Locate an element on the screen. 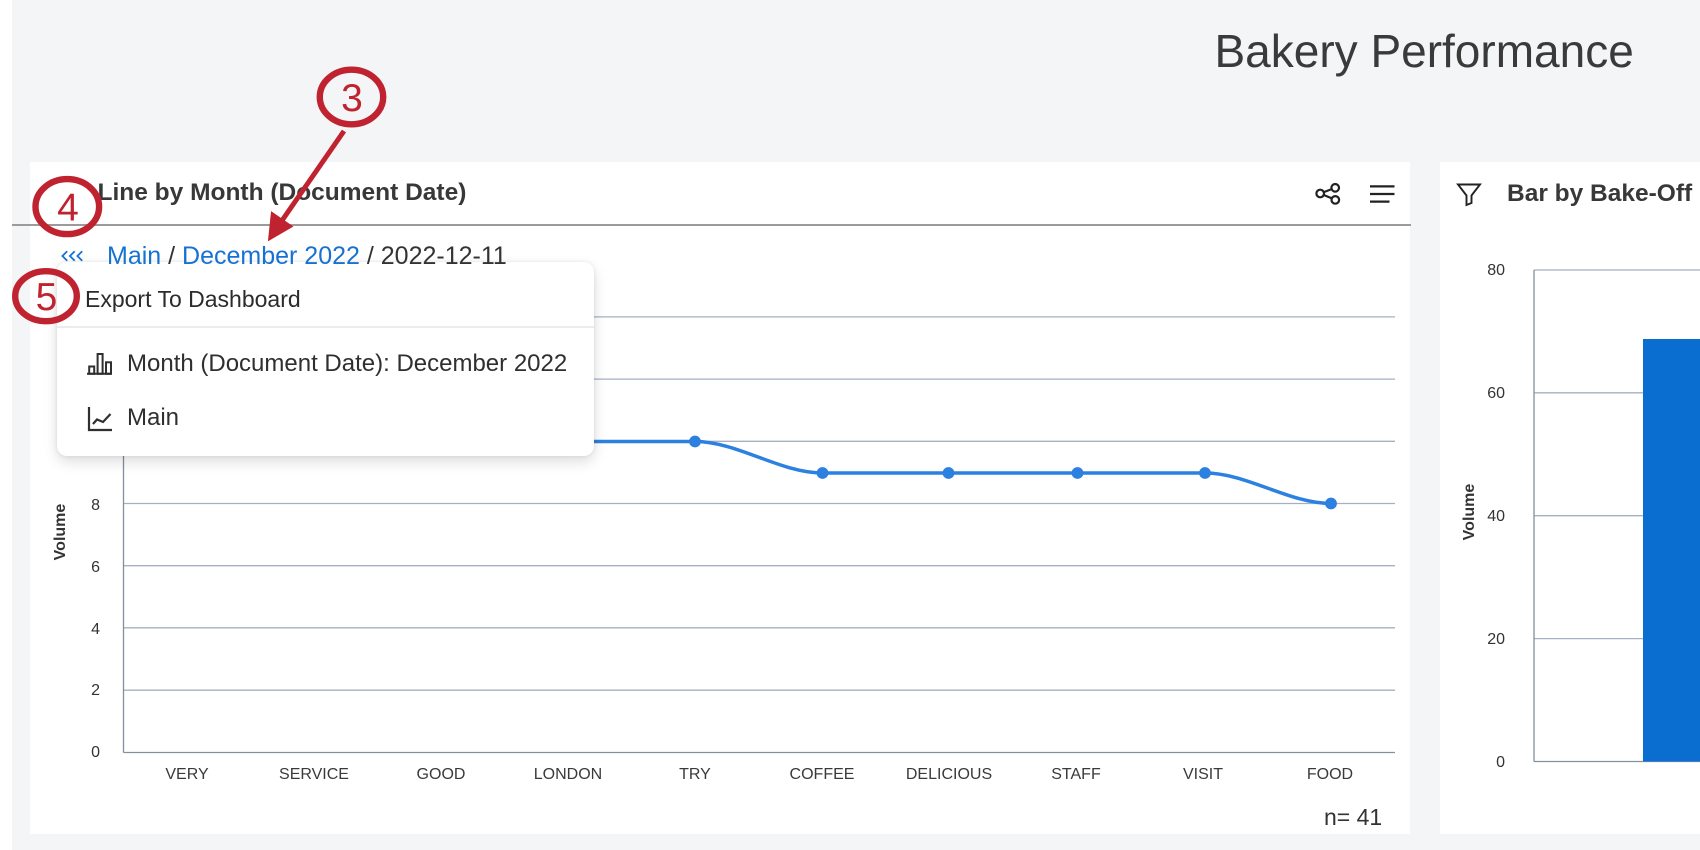 Image resolution: width=1700 pixels, height=850 pixels. svg-text: 3 is located at coordinates (352, 98).